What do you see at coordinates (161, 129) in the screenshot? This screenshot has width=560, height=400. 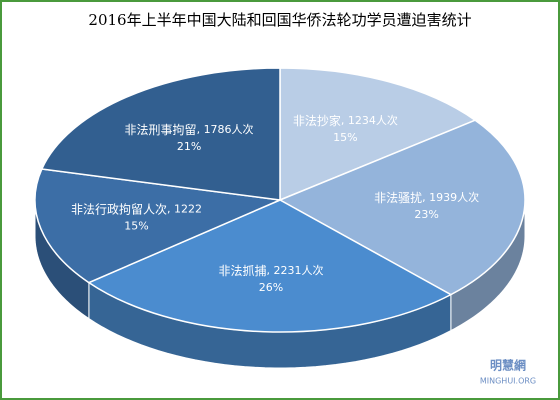 I see `category-label: 非法刑事拘留` at bounding box center [161, 129].